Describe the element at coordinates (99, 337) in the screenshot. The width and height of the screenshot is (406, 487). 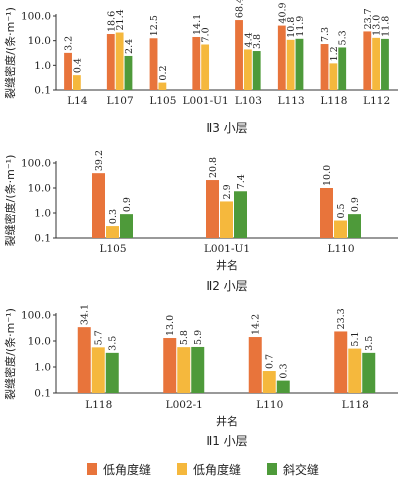
I see `data-label: 5.7` at that location.